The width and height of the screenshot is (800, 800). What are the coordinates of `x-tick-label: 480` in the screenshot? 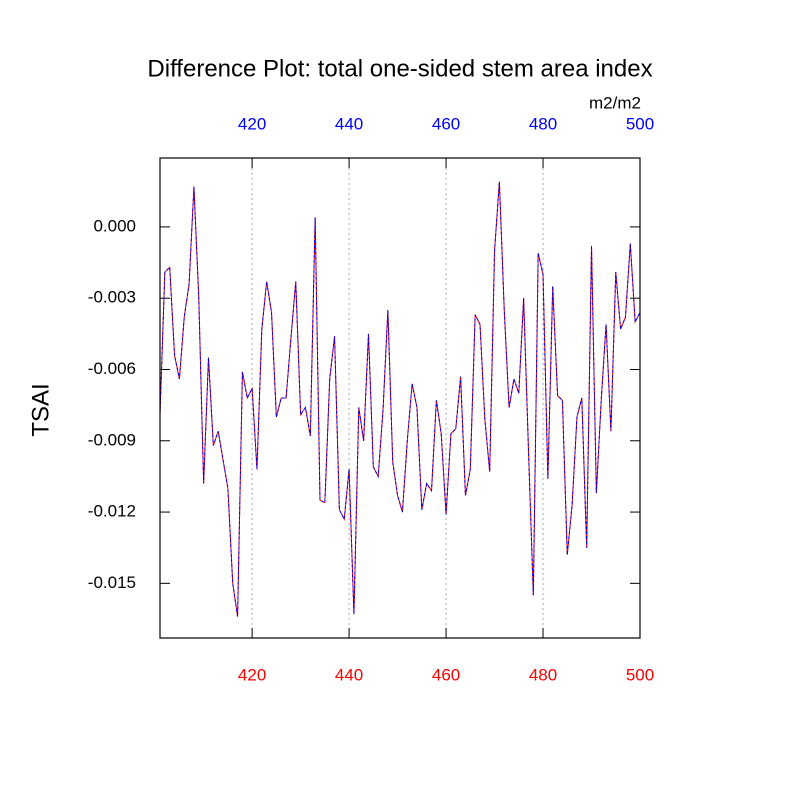 It's located at (543, 674).